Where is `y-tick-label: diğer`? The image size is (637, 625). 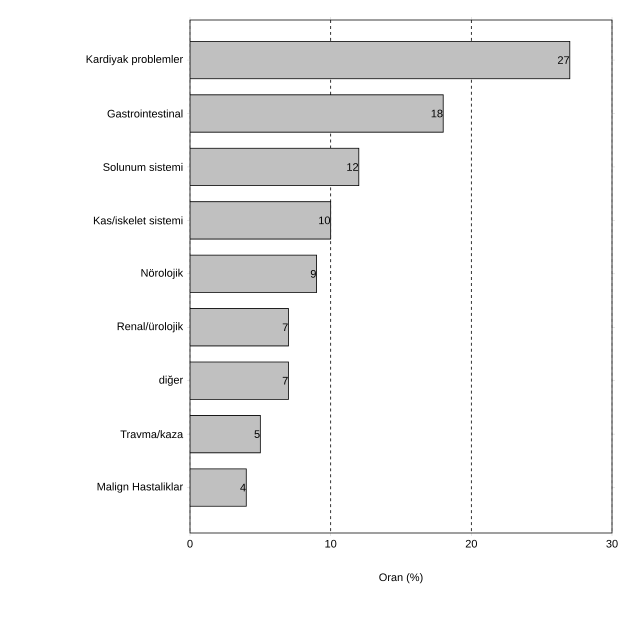 y-tick-label: diğer is located at coordinates (171, 381).